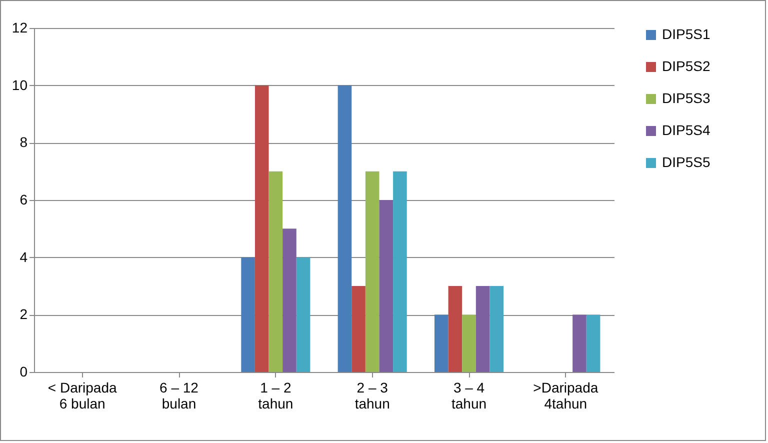 The image size is (768, 443). I want to click on y-tick-label: 12, so click(20, 28).